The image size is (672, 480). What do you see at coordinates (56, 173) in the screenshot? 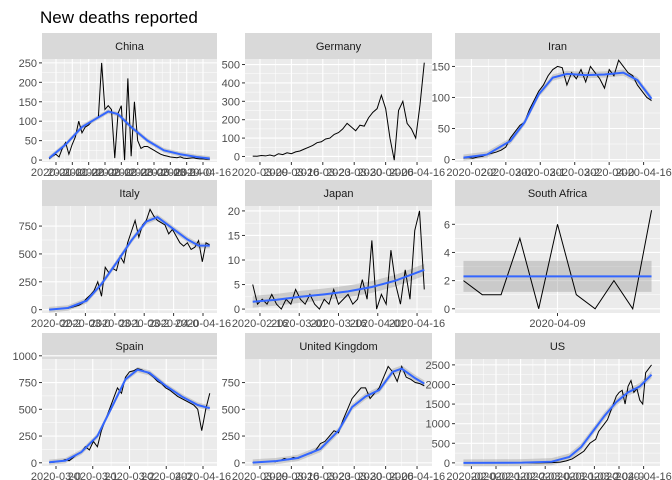
I see `x-tick-label: 2020-01-1` at bounding box center [56, 173].